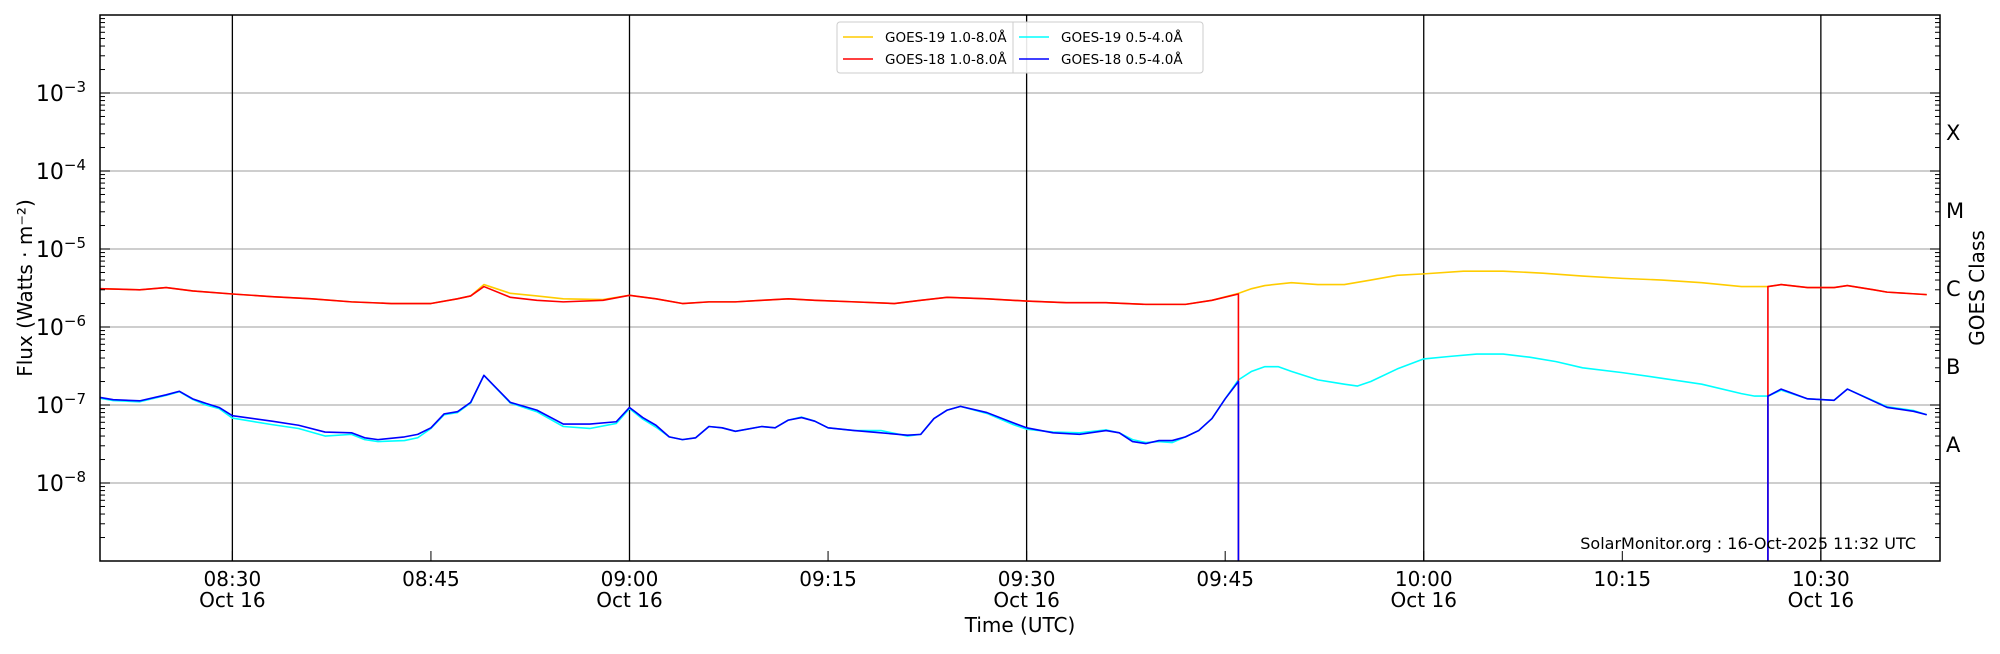 The image size is (2000, 654). What do you see at coordinates (61, 404) in the screenshot?
I see `y-tick-label: 10⁻⁷` at bounding box center [61, 404].